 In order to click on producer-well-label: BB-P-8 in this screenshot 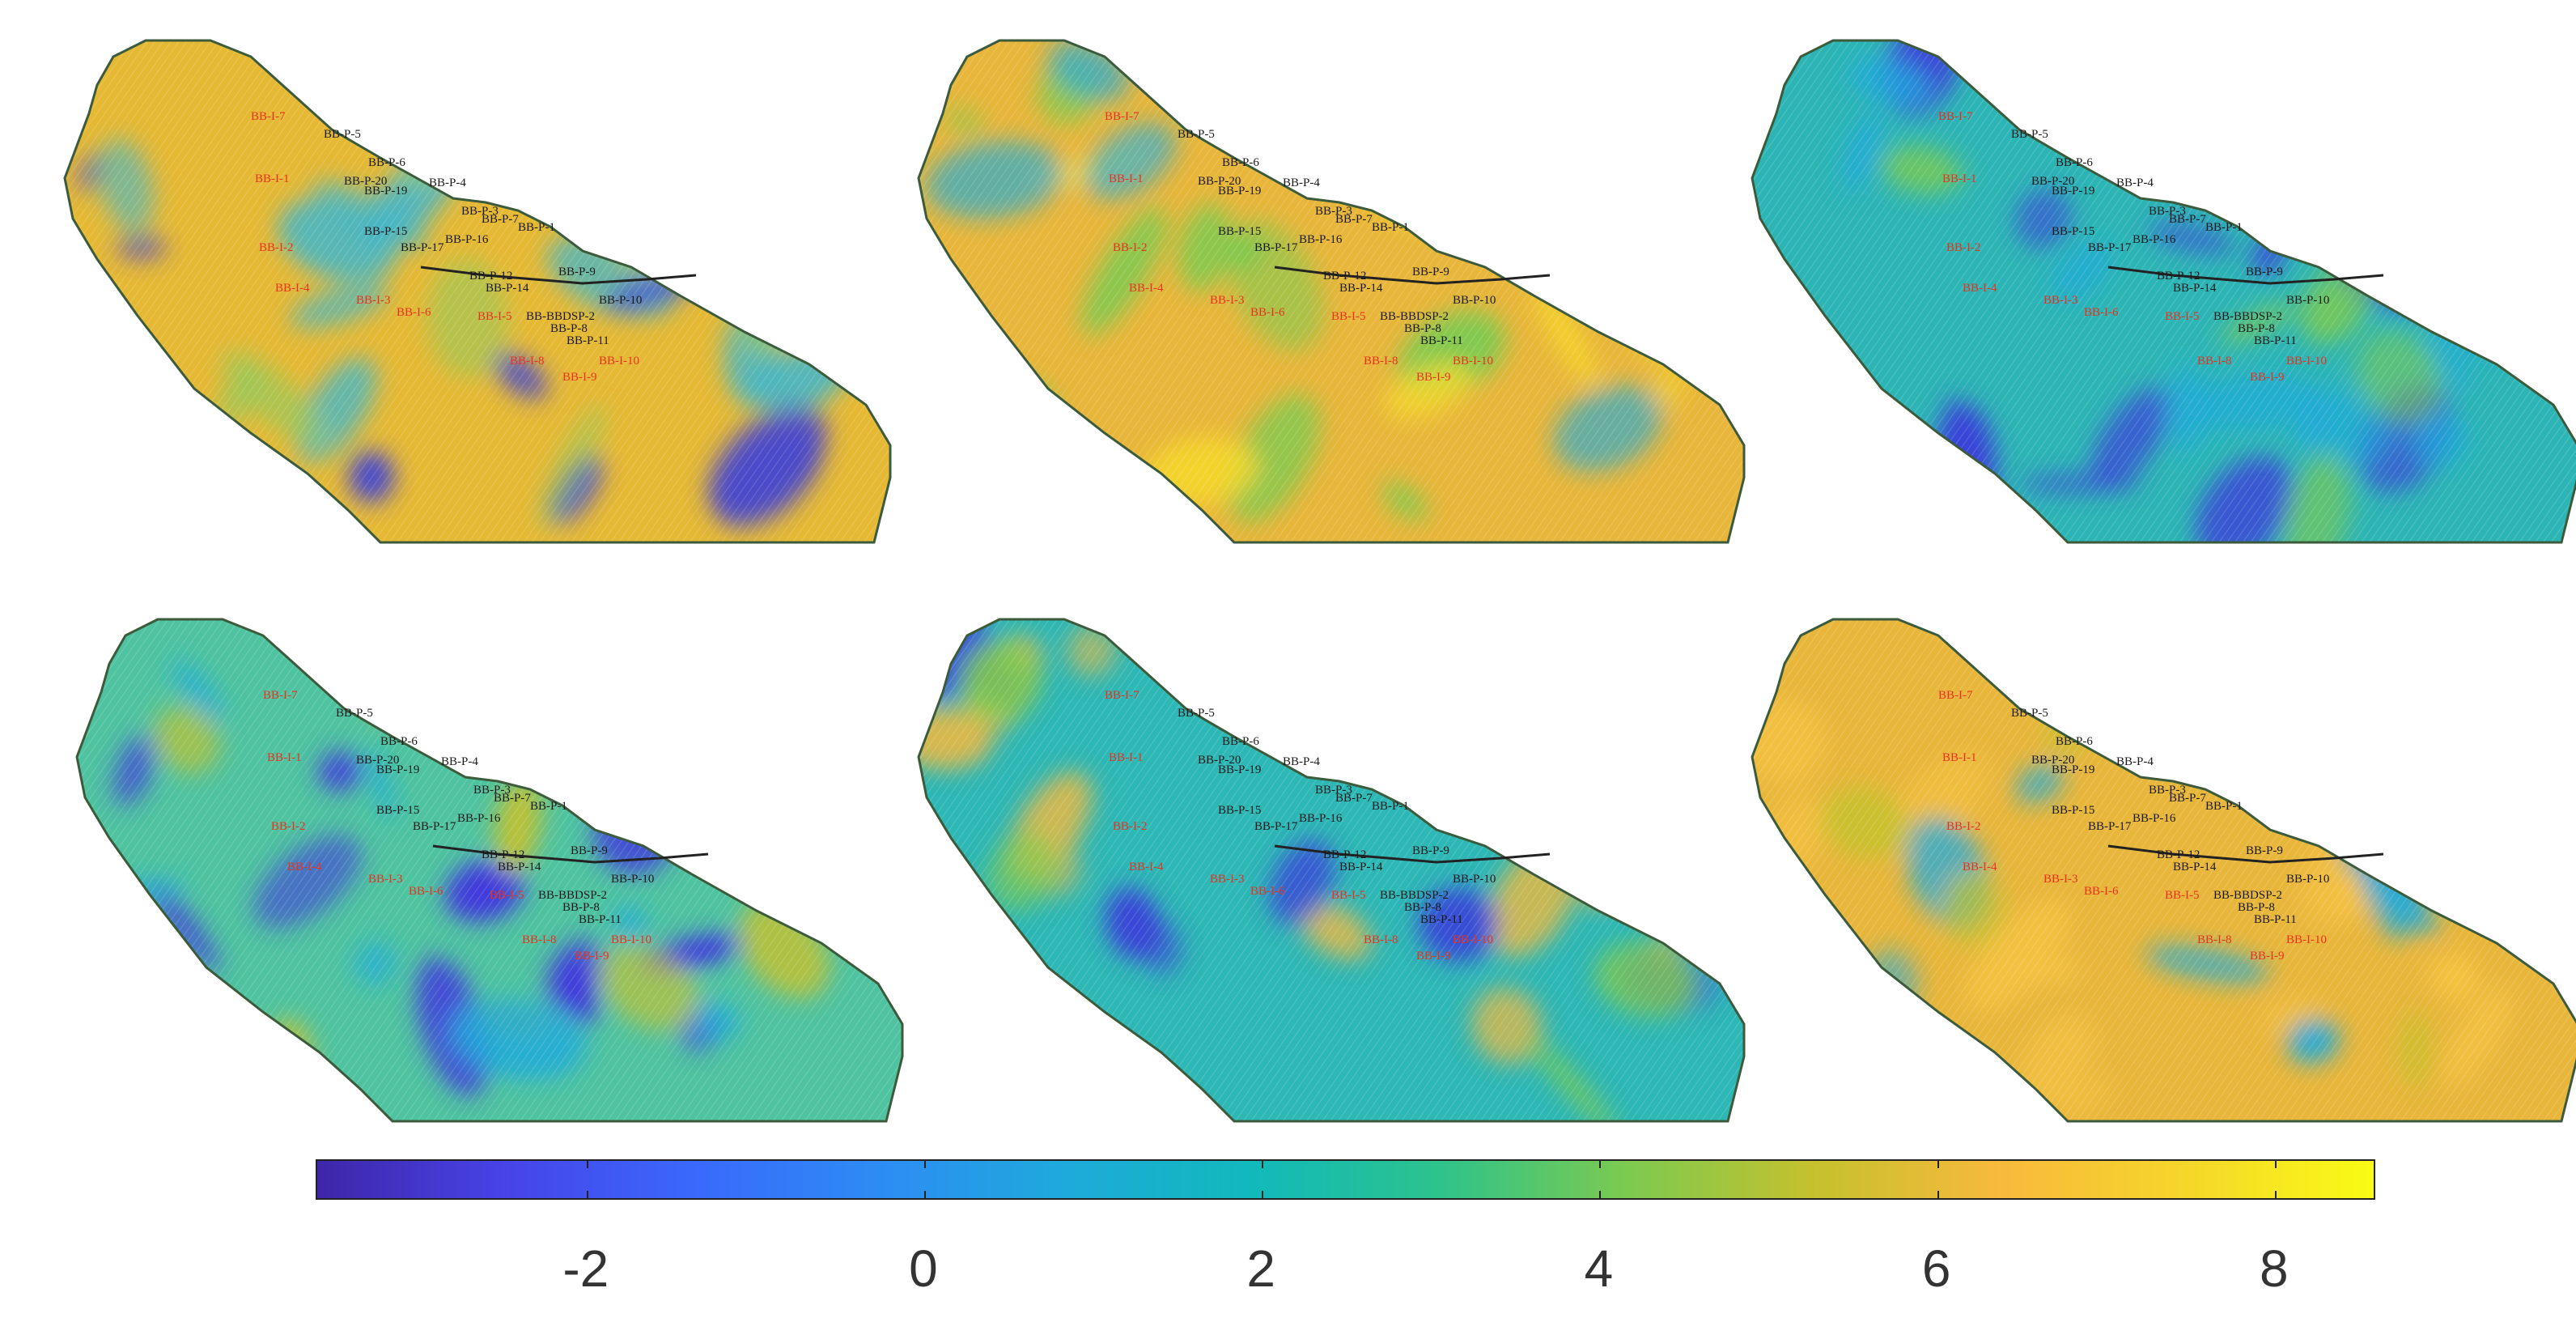, I will do `click(569, 328)`.